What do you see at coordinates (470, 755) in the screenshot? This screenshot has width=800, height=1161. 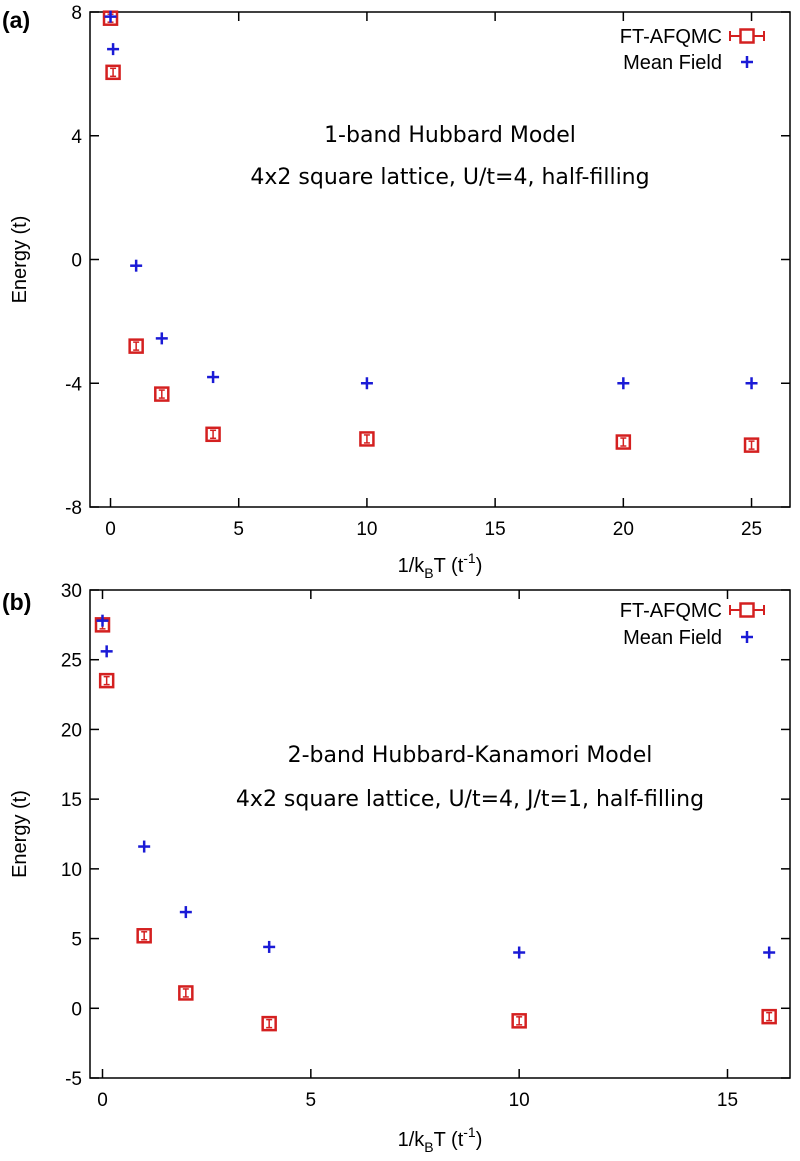 I see `annotation-line-1: 2-band Hubbard-Kanamori Model` at bounding box center [470, 755].